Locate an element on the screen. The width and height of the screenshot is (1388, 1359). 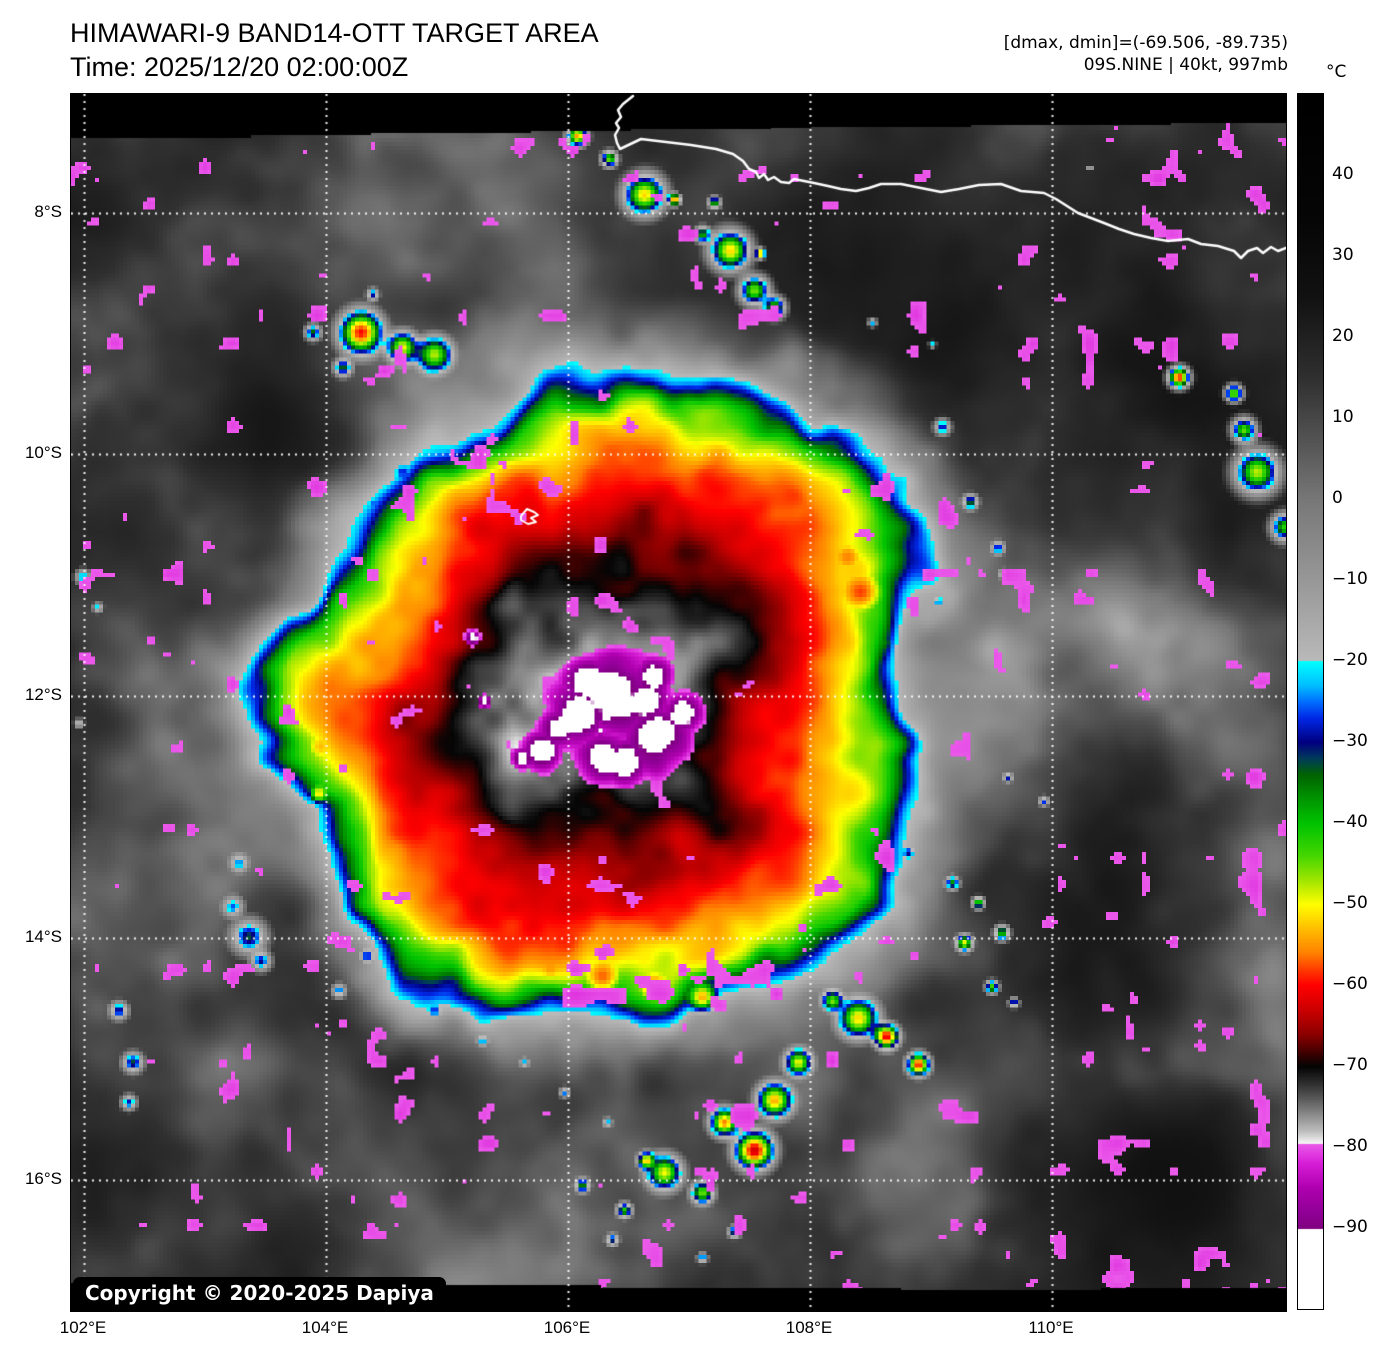
dmax-dmin-annotation: [dmax, dmin]=(-69.506, -89.735) is located at coordinates (1145, 43).